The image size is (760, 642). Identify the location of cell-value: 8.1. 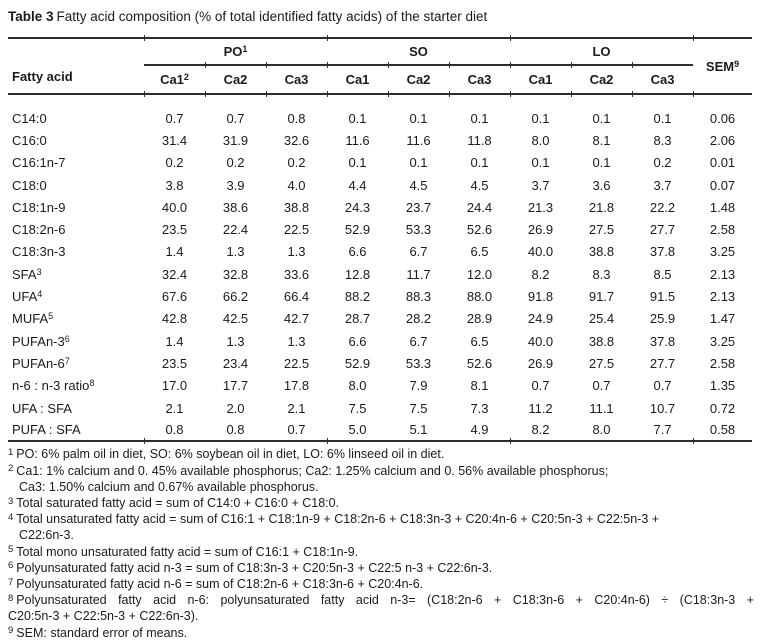
(479, 386).